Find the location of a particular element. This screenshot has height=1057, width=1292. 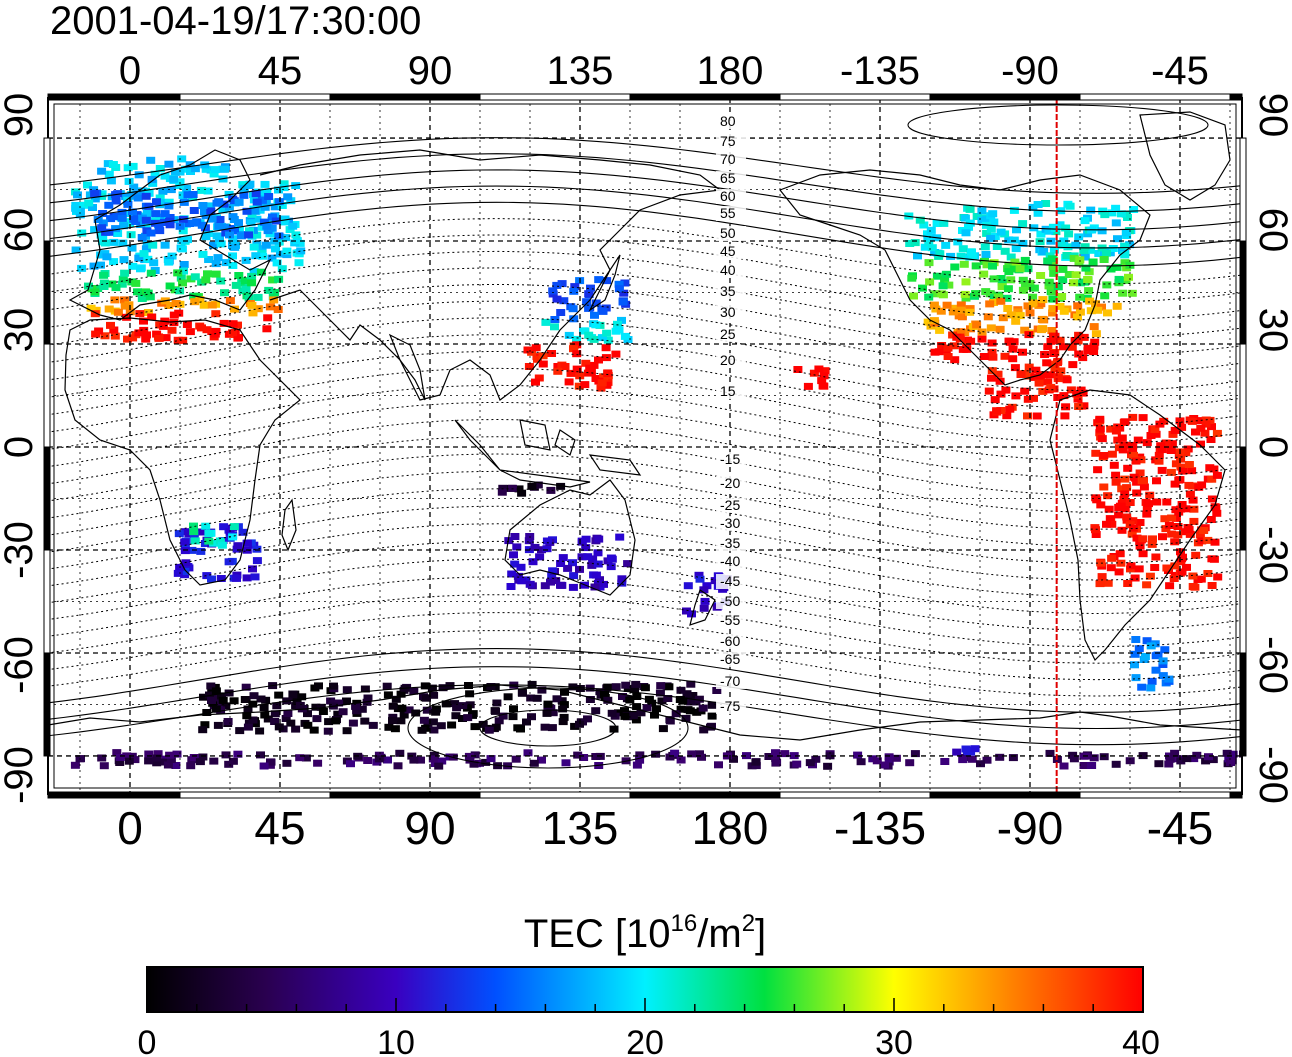

colorbar-title-end: ] is located at coordinates (760, 934).